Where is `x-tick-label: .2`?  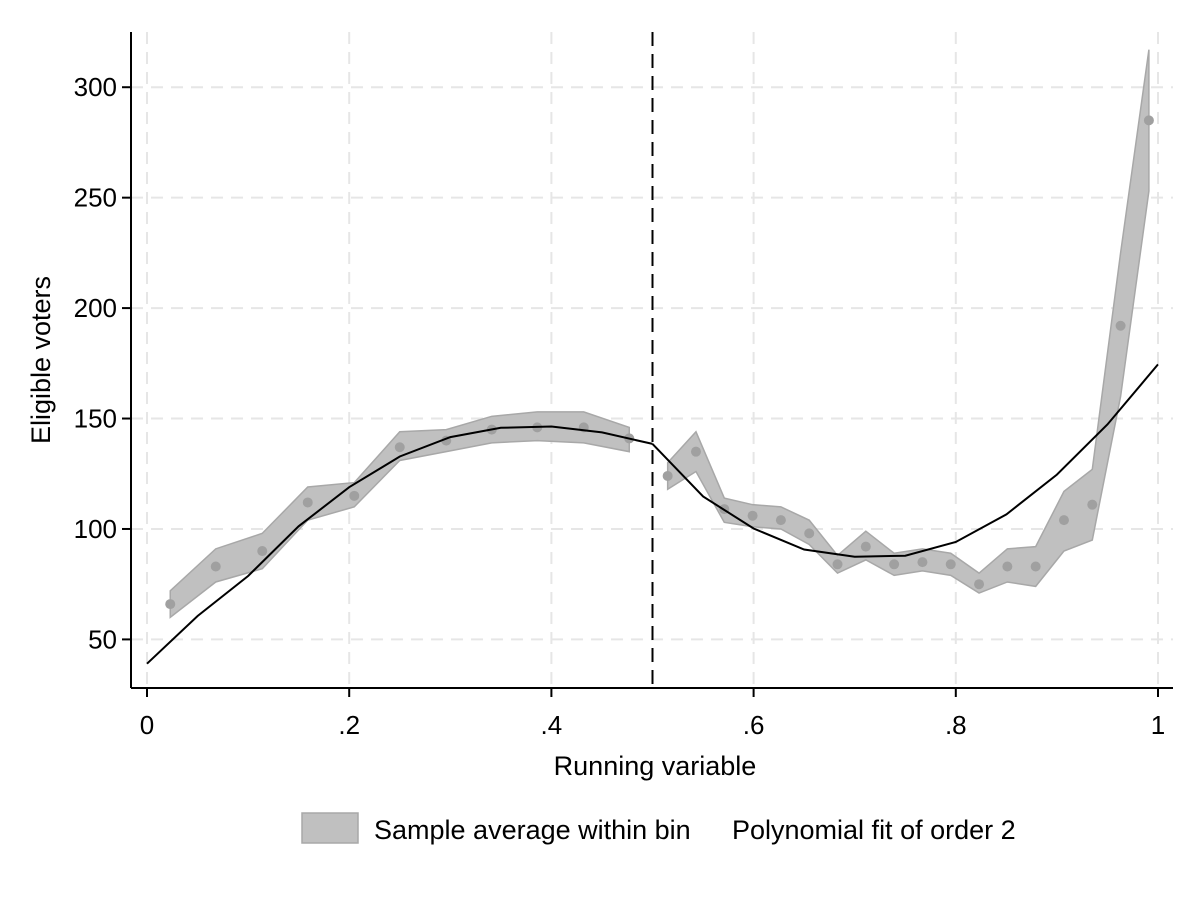
x-tick-label: .2 is located at coordinates (349, 725).